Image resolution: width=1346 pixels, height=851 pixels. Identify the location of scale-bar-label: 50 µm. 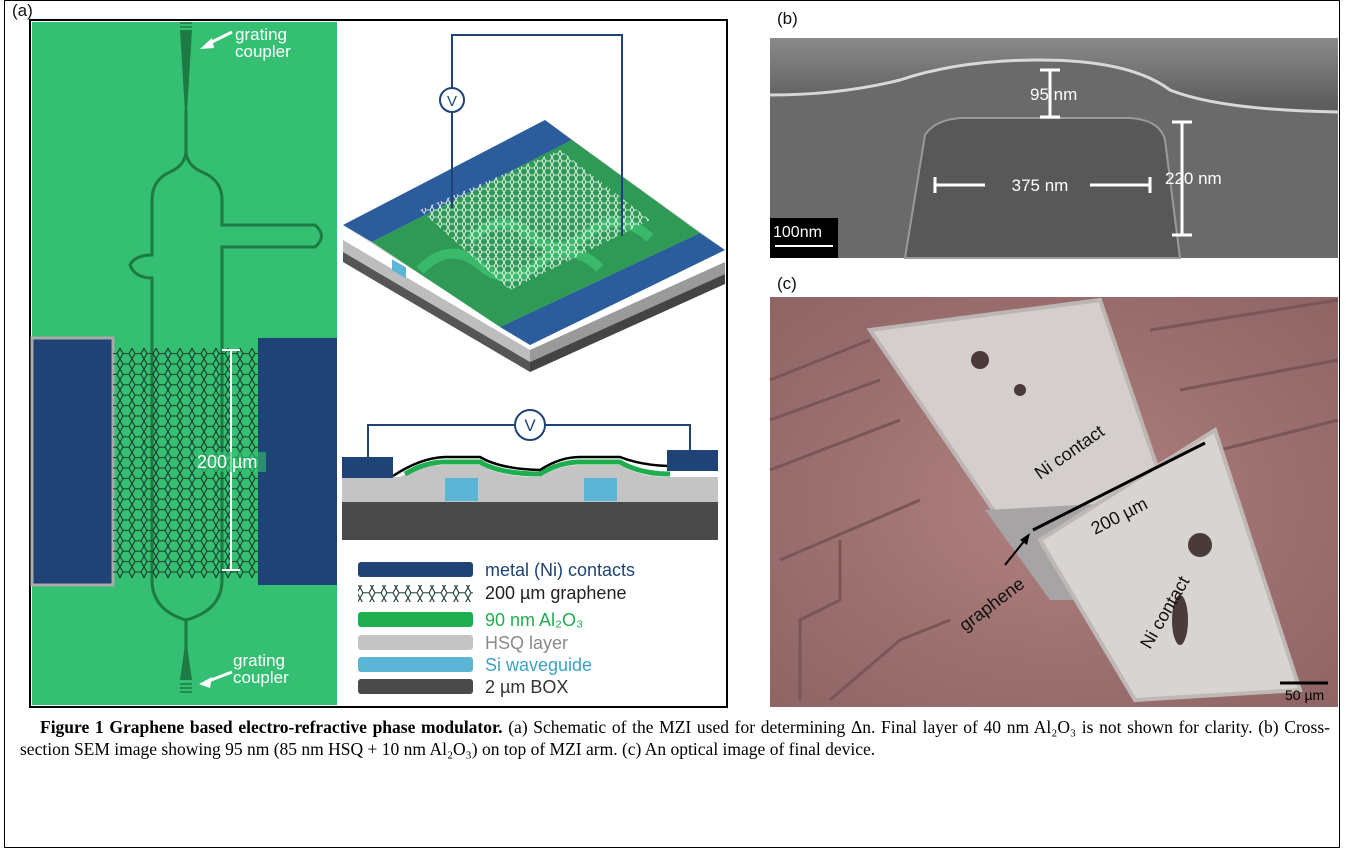
(1304, 695).